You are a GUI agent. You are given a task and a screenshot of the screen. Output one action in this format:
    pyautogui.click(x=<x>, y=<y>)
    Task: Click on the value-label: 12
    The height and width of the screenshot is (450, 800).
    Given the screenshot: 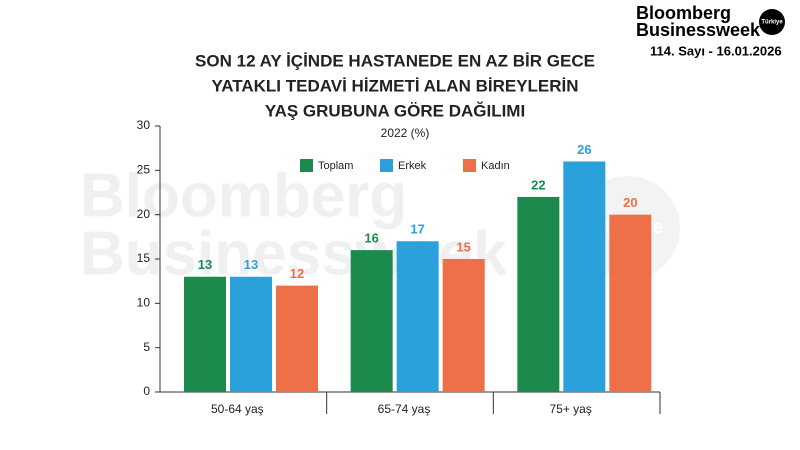 What is the action you would take?
    pyautogui.click(x=297, y=273)
    